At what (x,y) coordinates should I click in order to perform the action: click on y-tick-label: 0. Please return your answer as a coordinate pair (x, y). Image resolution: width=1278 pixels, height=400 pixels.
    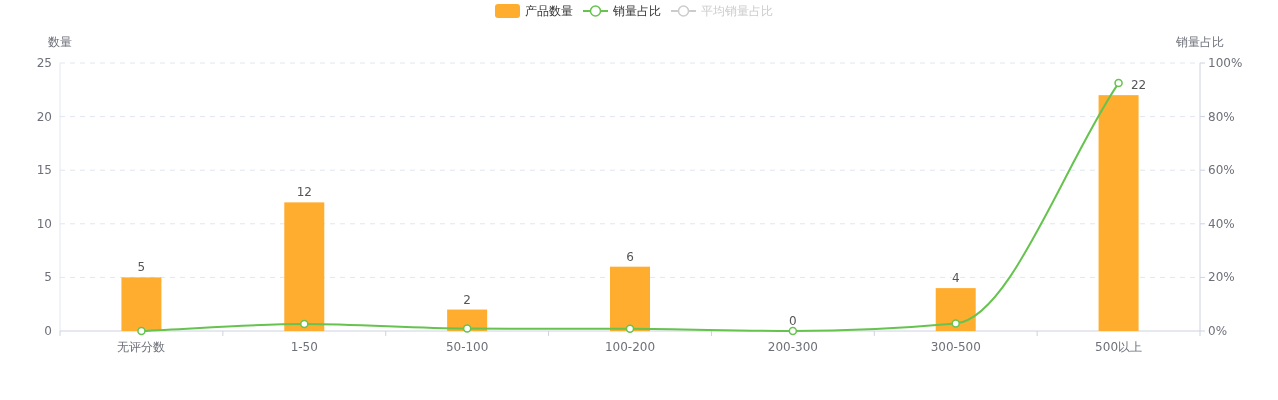
    Looking at the image, I should click on (48, 331).